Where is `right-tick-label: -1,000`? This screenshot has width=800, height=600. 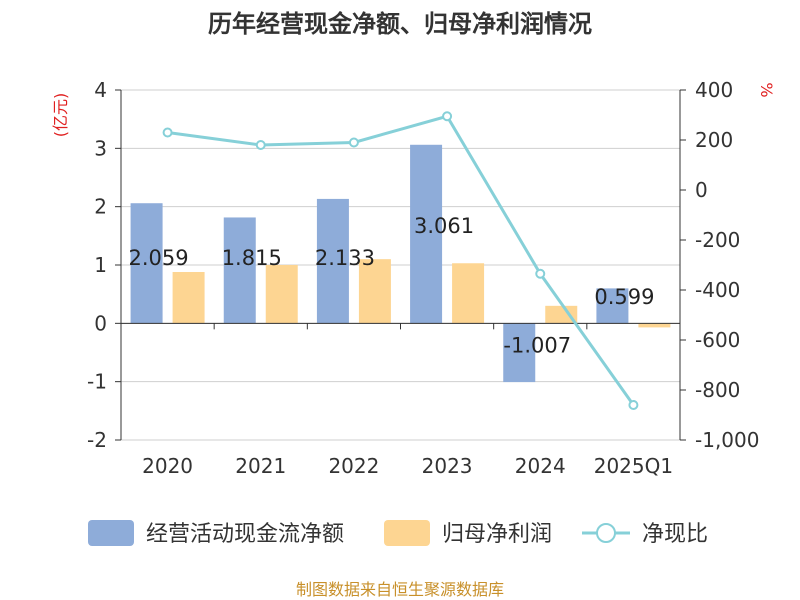 right-tick-label: -1,000 is located at coordinates (727, 440).